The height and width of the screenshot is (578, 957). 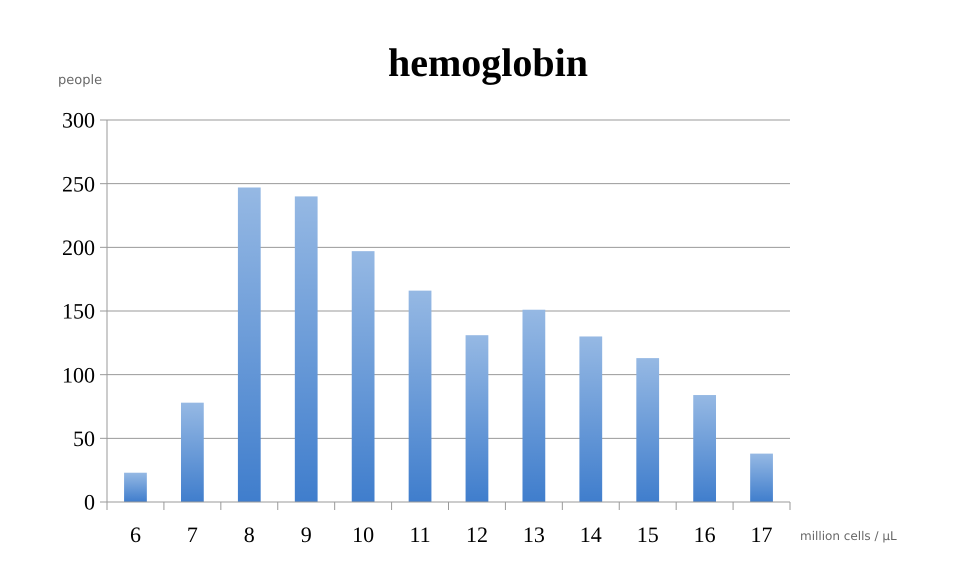 I want to click on x-tick-label: 11, so click(x=420, y=534).